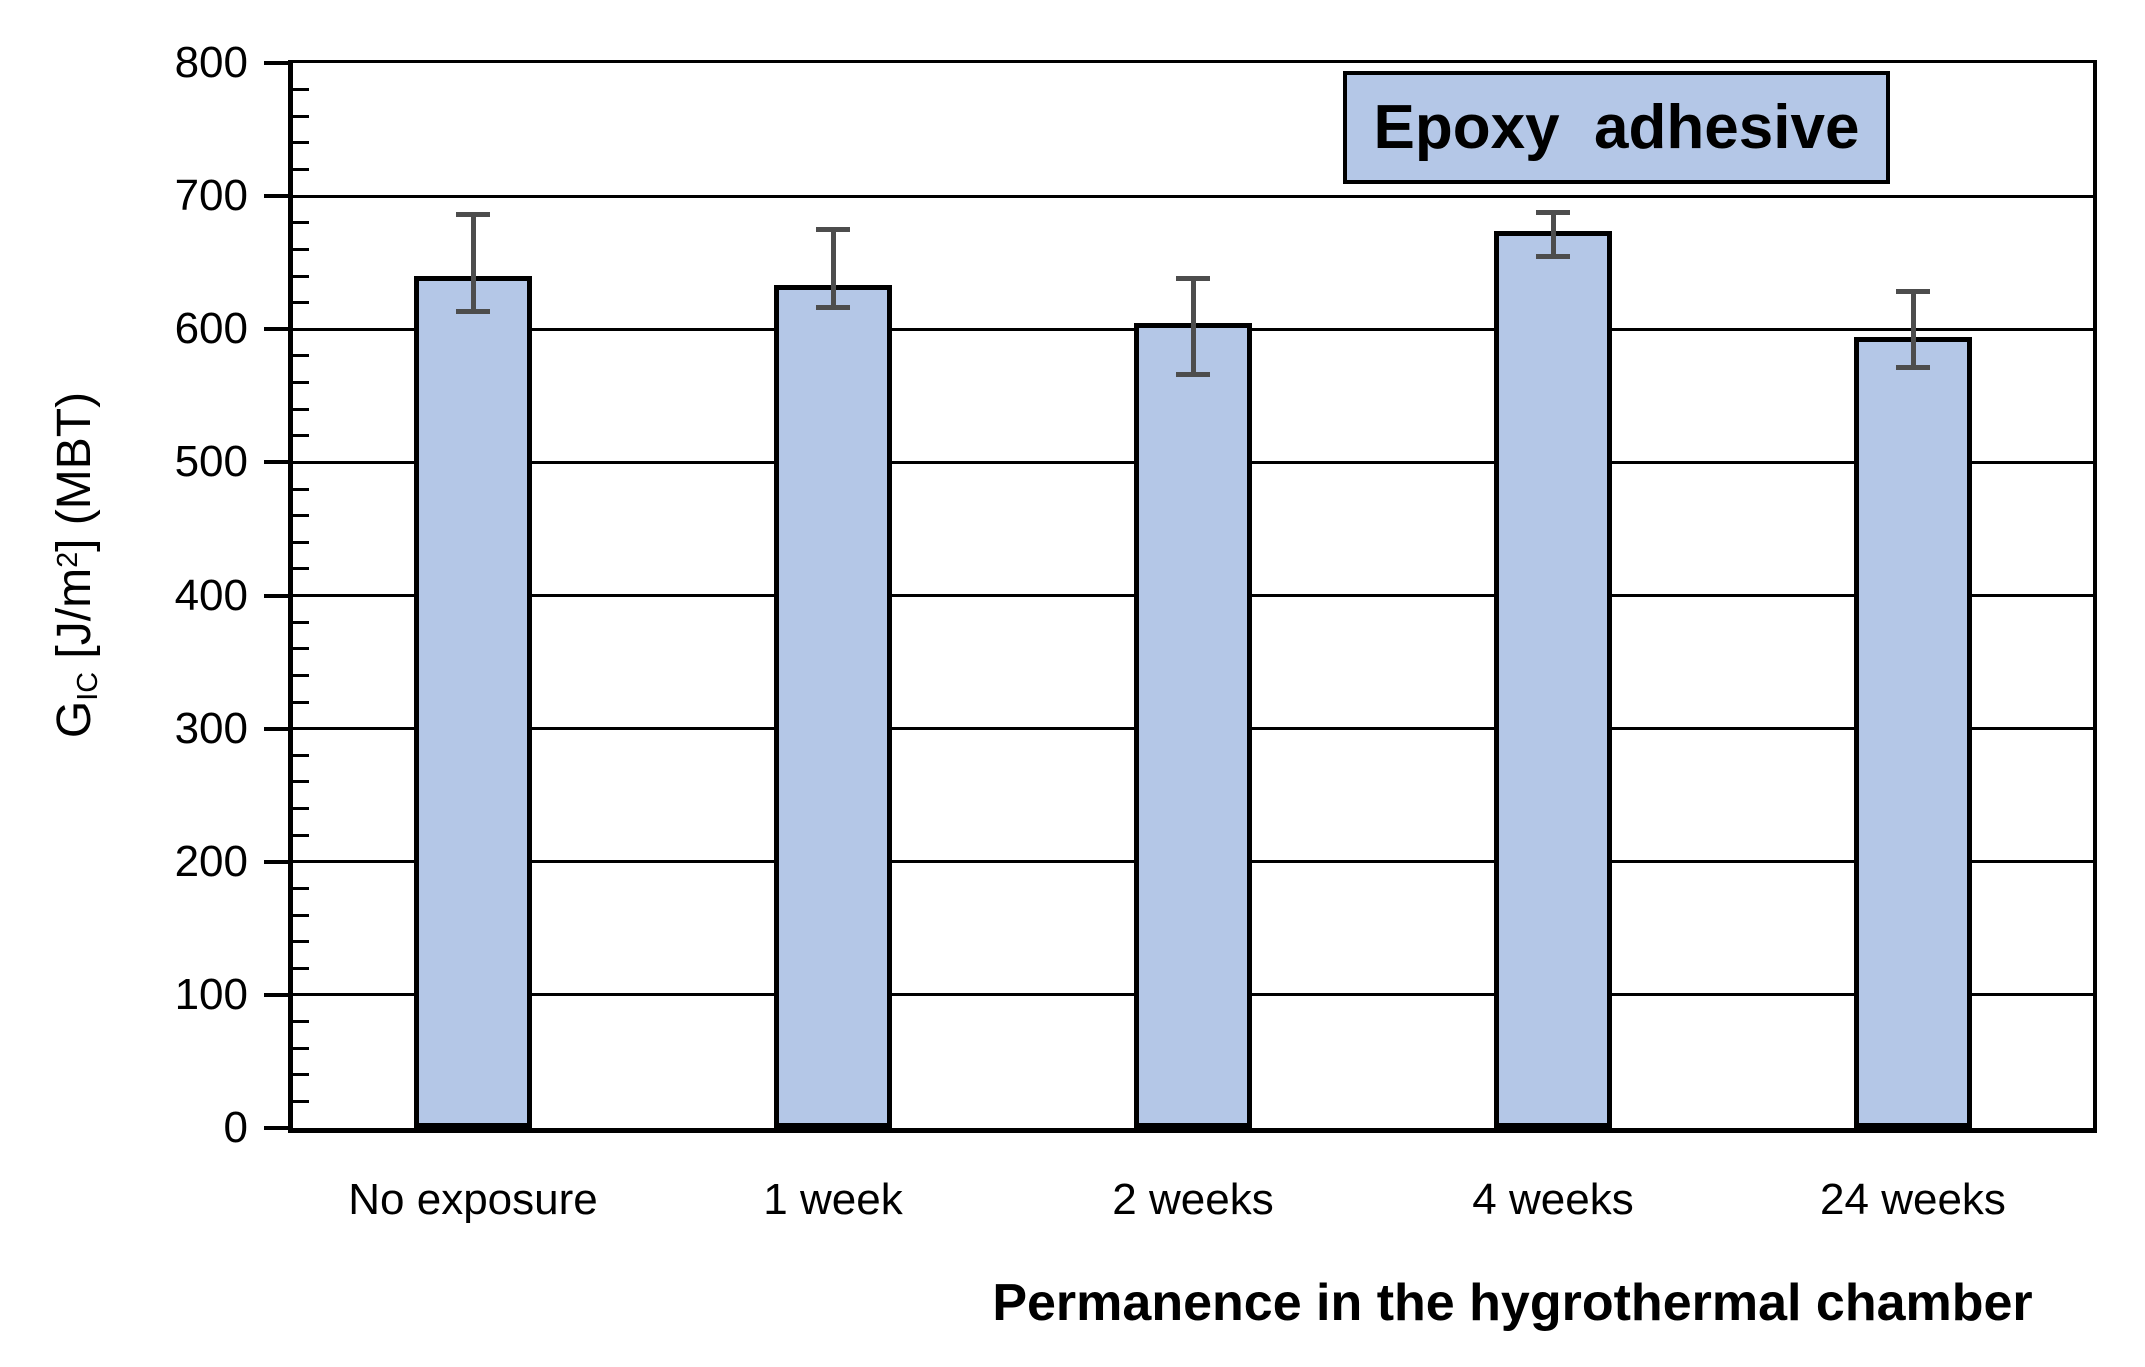 Image resolution: width=2145 pixels, height=1367 pixels. Describe the element at coordinates (1913, 732) in the screenshot. I see `bar-24-weeks` at that location.